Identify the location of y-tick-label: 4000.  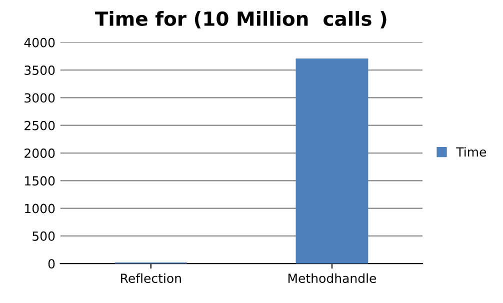
(39, 43).